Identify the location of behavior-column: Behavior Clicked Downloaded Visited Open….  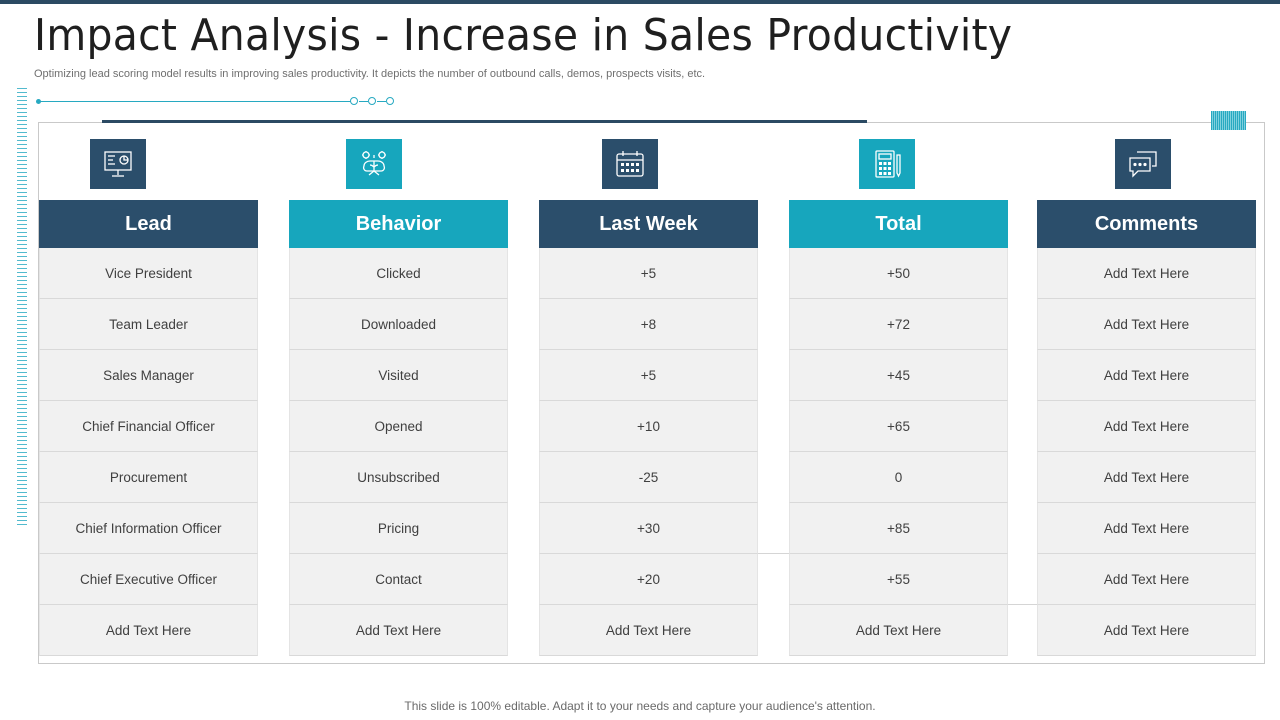
(398, 428).